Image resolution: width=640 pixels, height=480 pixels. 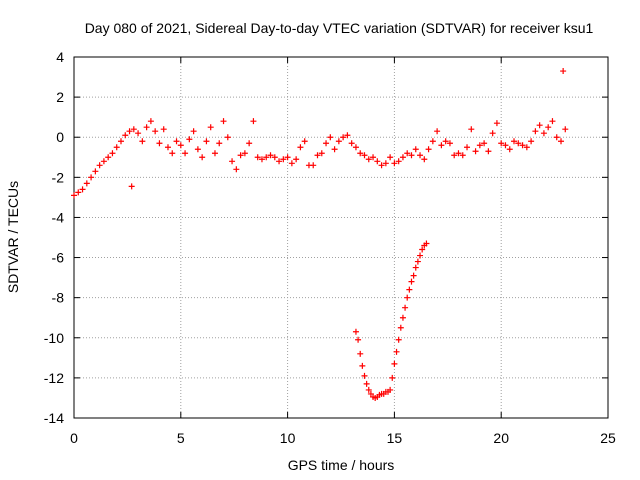 I want to click on y-tick-label: -6, so click(x=58, y=258).